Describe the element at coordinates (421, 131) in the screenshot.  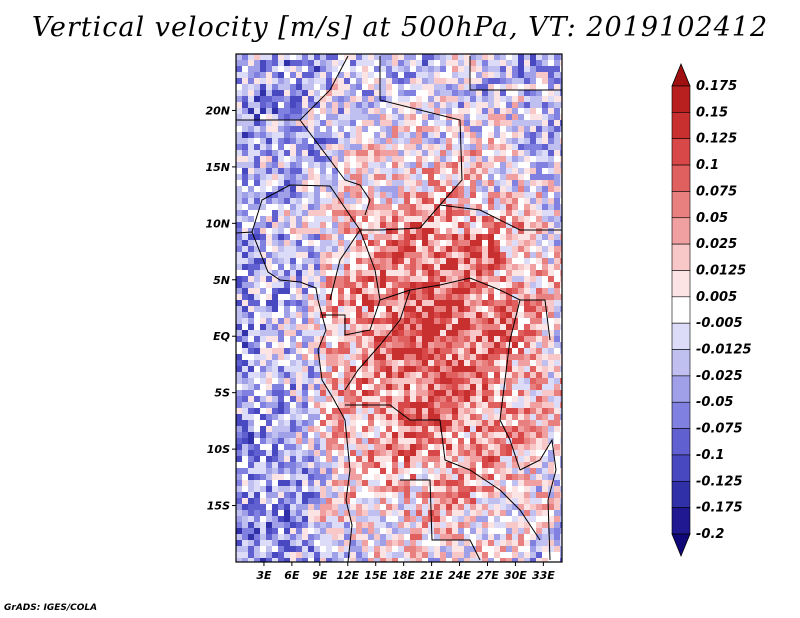
I see `border-libya-chad` at that location.